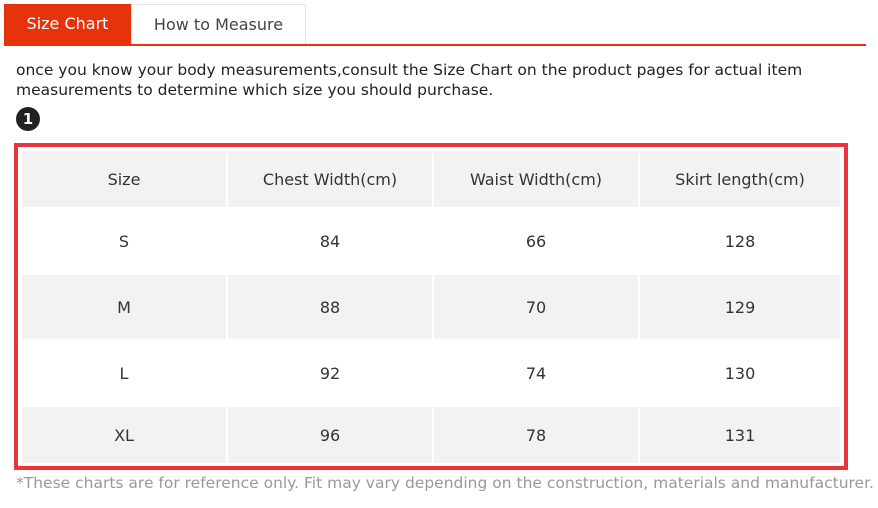 This screenshot has height=508, width=878. I want to click on table-cell: 96, so click(330, 435).